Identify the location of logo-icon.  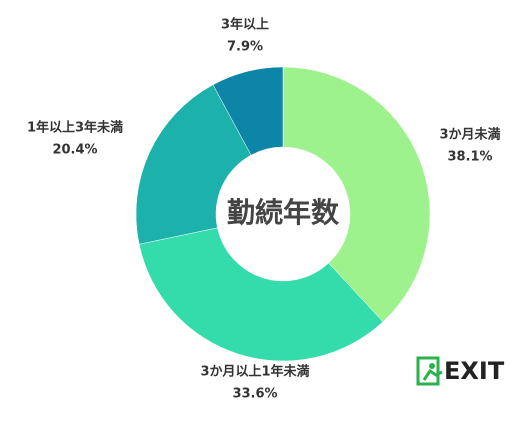
(428, 371).